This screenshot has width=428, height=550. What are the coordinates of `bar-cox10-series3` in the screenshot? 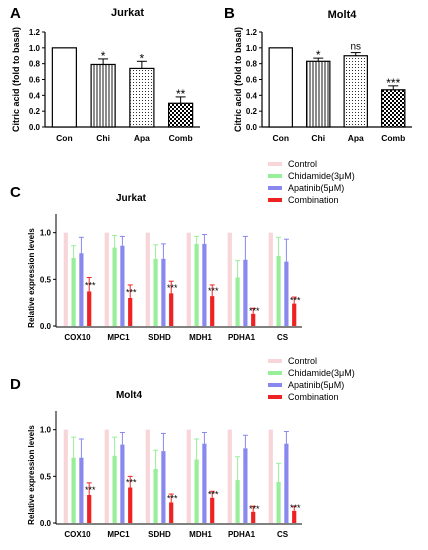 It's located at (81, 289).